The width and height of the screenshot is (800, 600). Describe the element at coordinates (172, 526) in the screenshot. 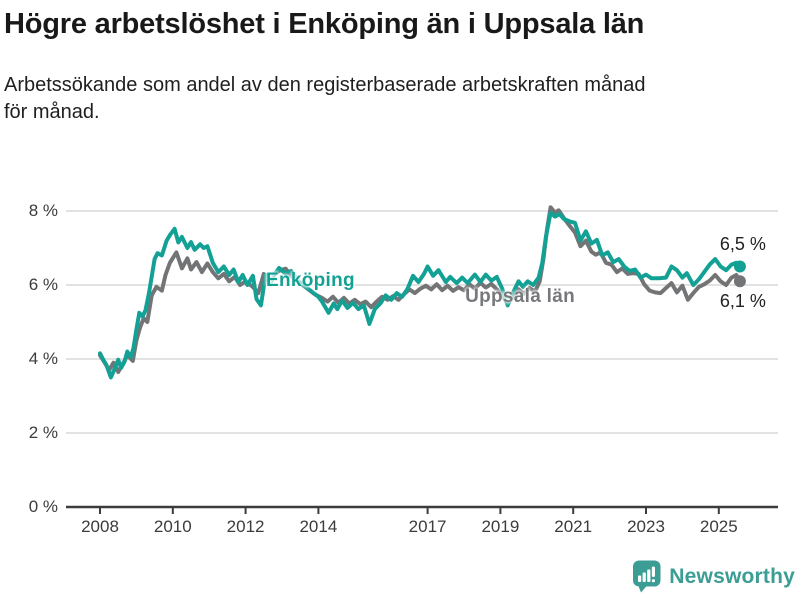

I see `x-tick-label-2010: 2010` at that location.